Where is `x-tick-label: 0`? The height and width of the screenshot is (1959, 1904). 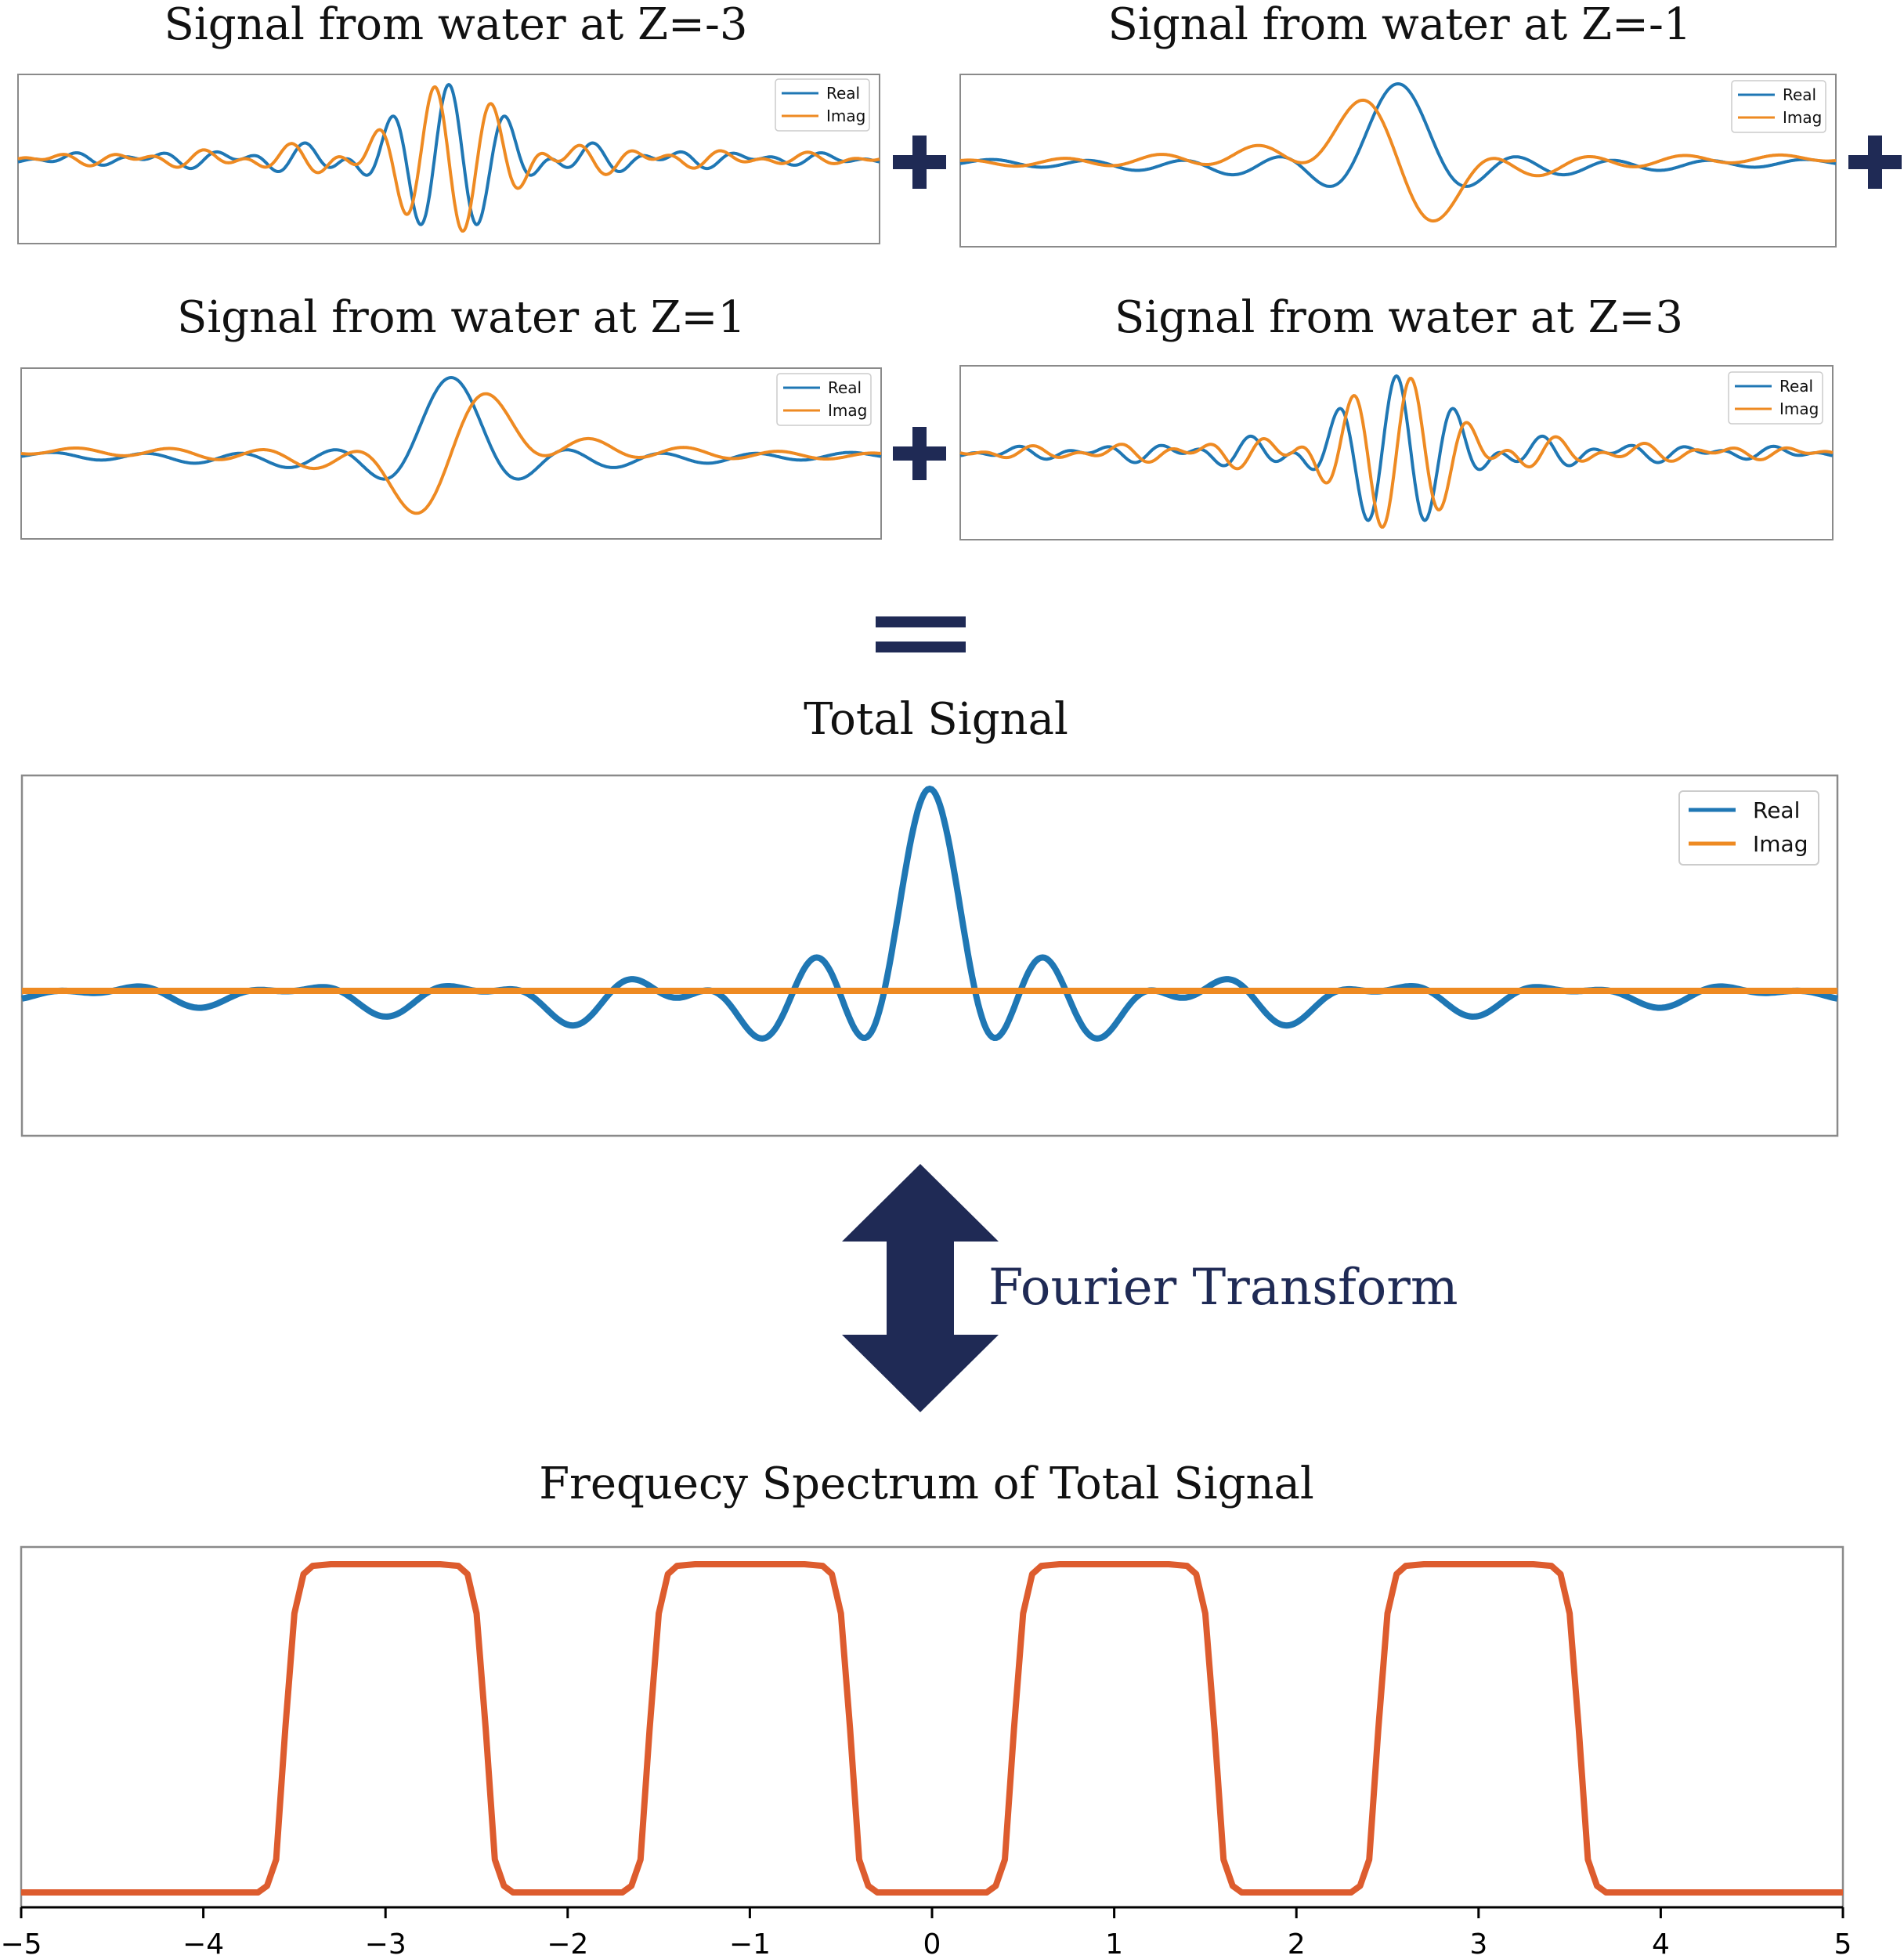
x-tick-label: 0 is located at coordinates (932, 1943).